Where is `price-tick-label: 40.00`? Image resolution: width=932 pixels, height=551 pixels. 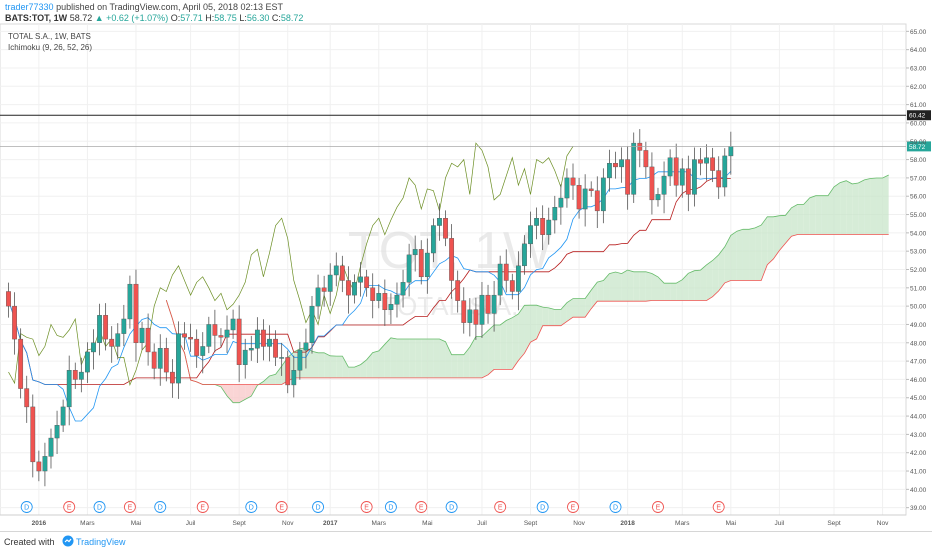 price-tick-label: 40.00 is located at coordinates (918, 490).